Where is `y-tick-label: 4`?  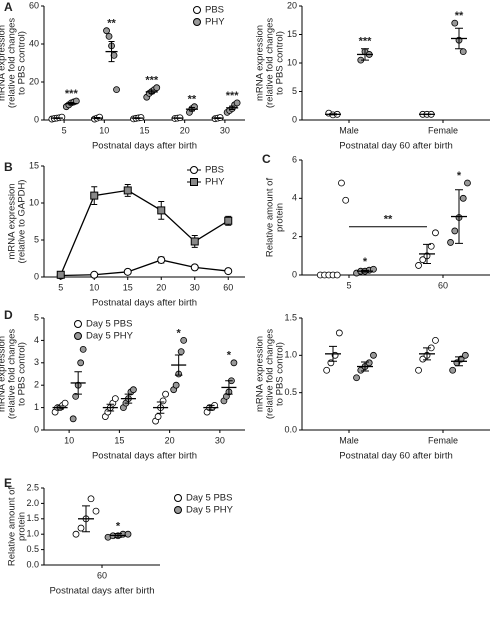
y-tick-label: 4 is located at coordinates (294, 198).